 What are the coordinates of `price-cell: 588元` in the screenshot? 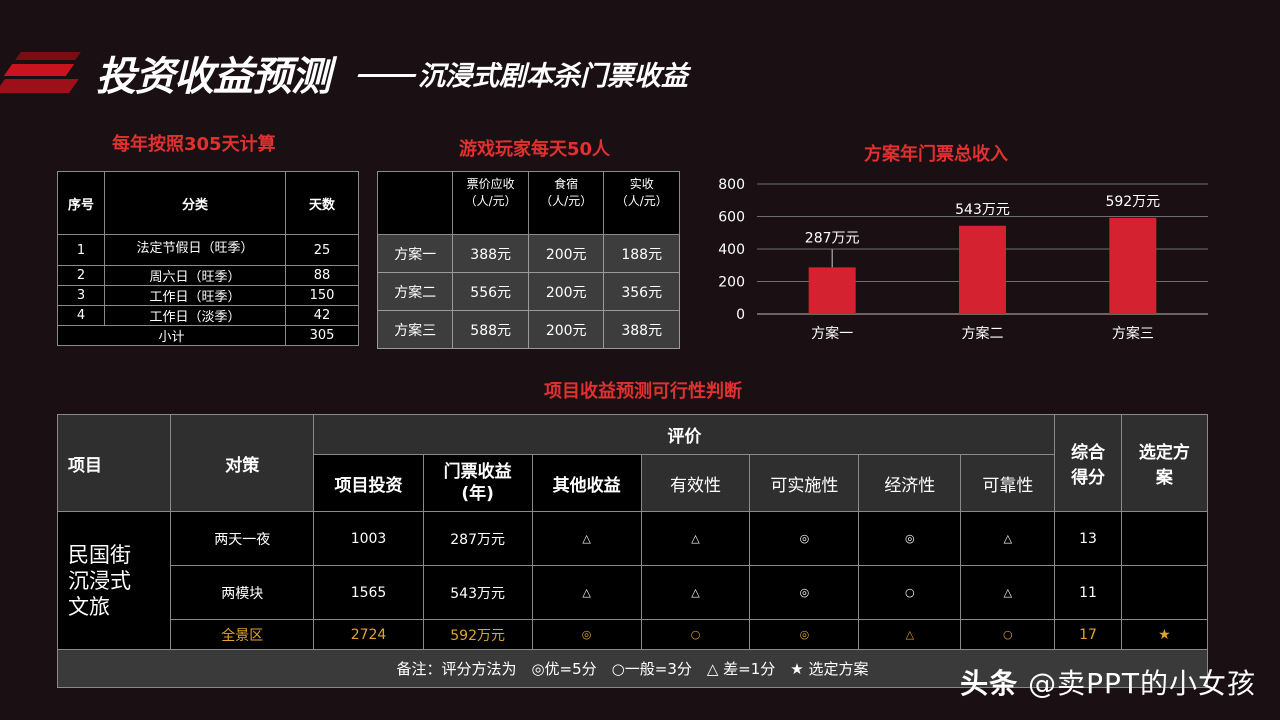 It's located at (490, 329).